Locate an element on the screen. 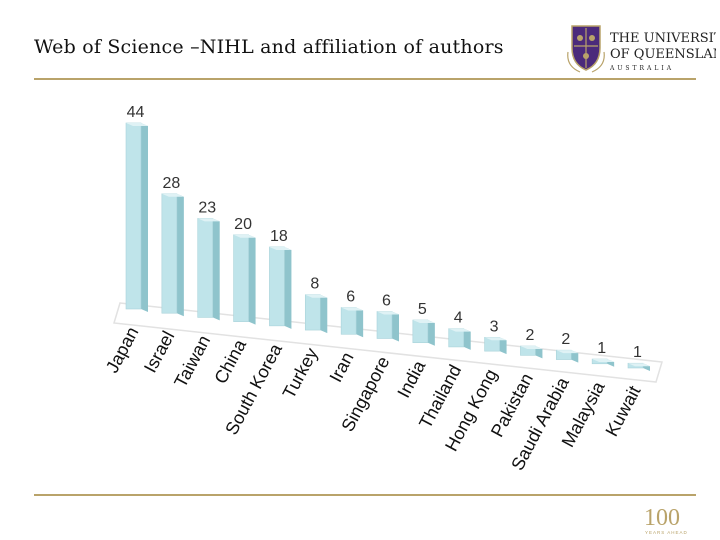  logo-line-1: THE UNIVERSITY is located at coordinates (663, 38).